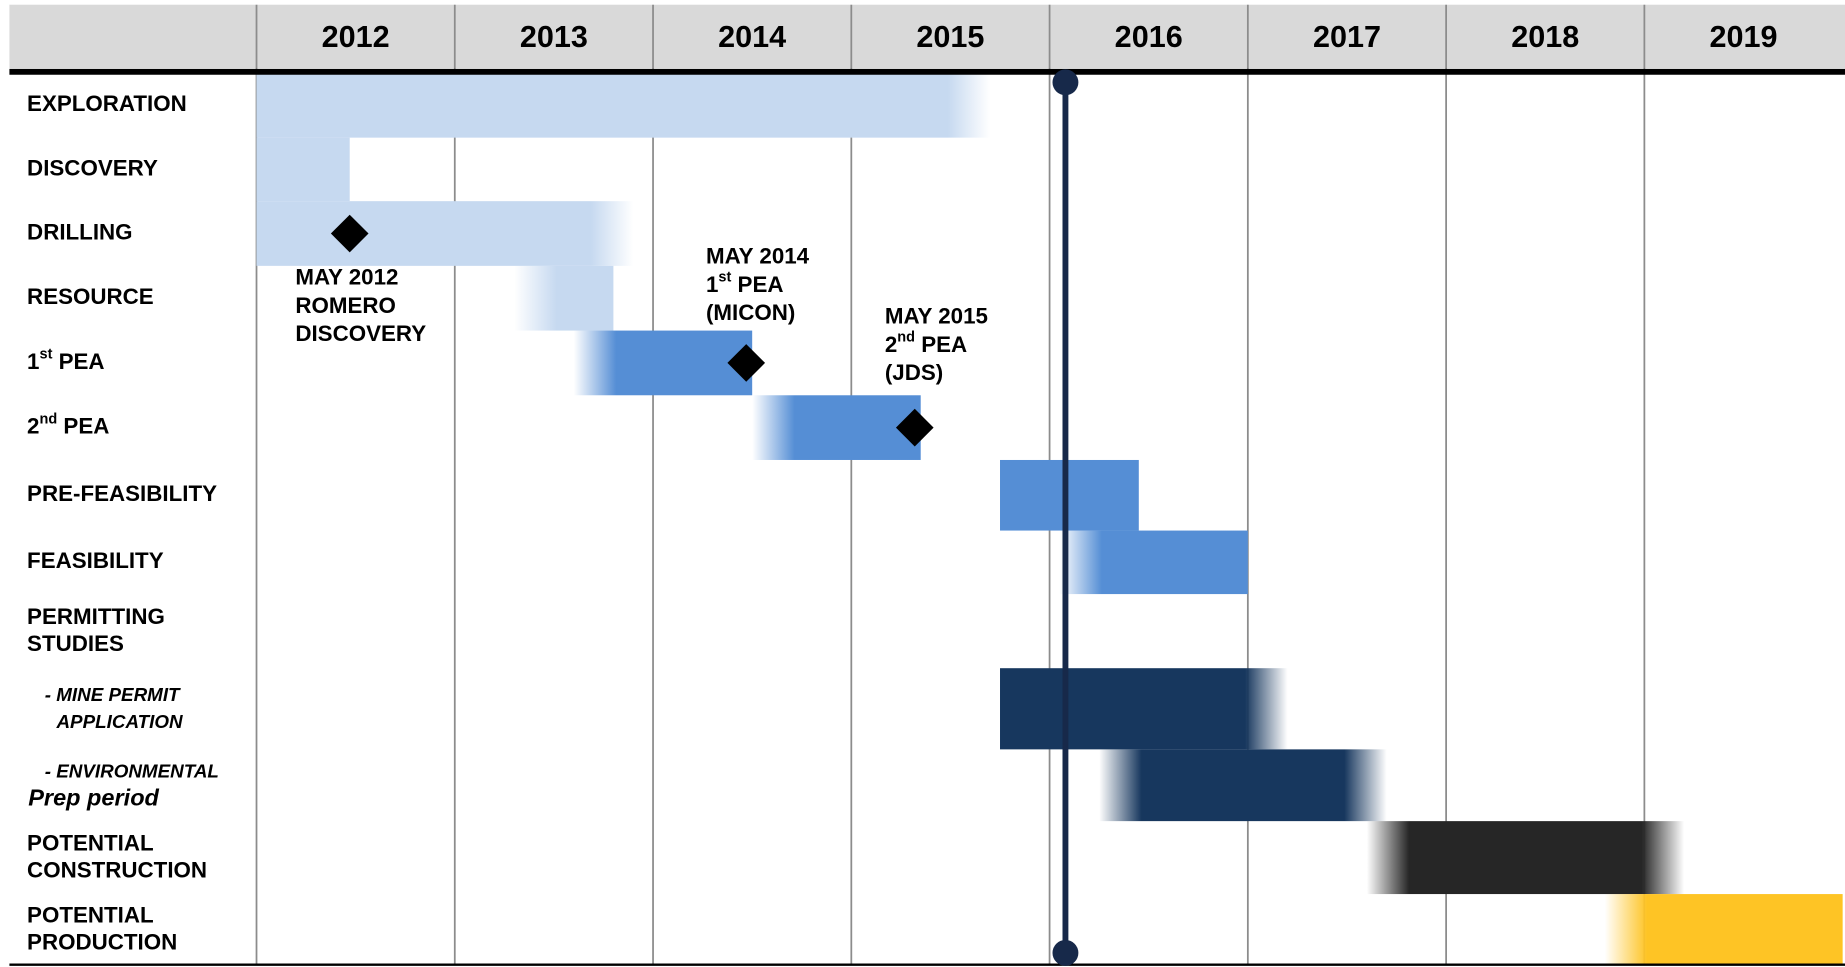  Describe the element at coordinates (122, 493) in the screenshot. I see `task-label: PRE-FEASIBILITY` at that location.